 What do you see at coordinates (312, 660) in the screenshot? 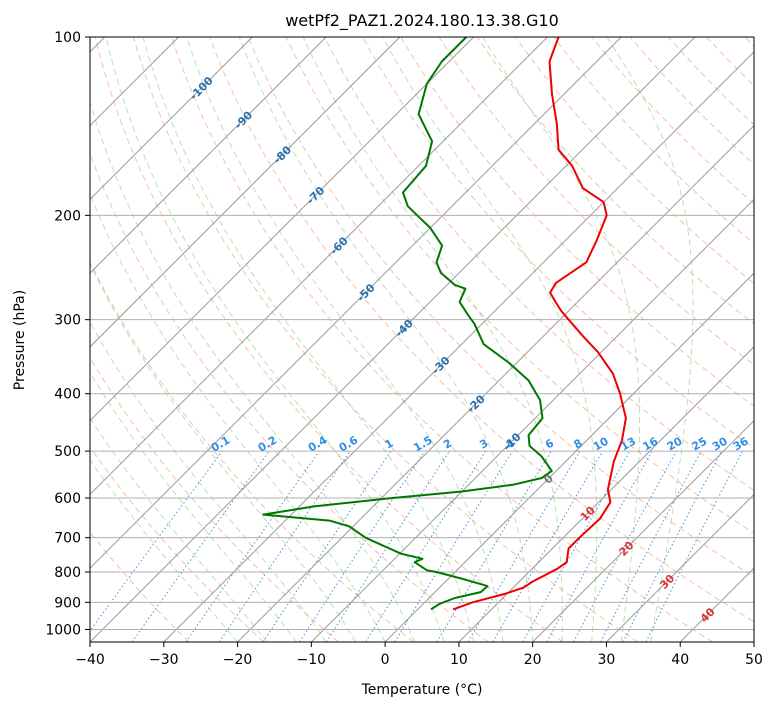
I see `x-tick-label: −10` at bounding box center [312, 660].